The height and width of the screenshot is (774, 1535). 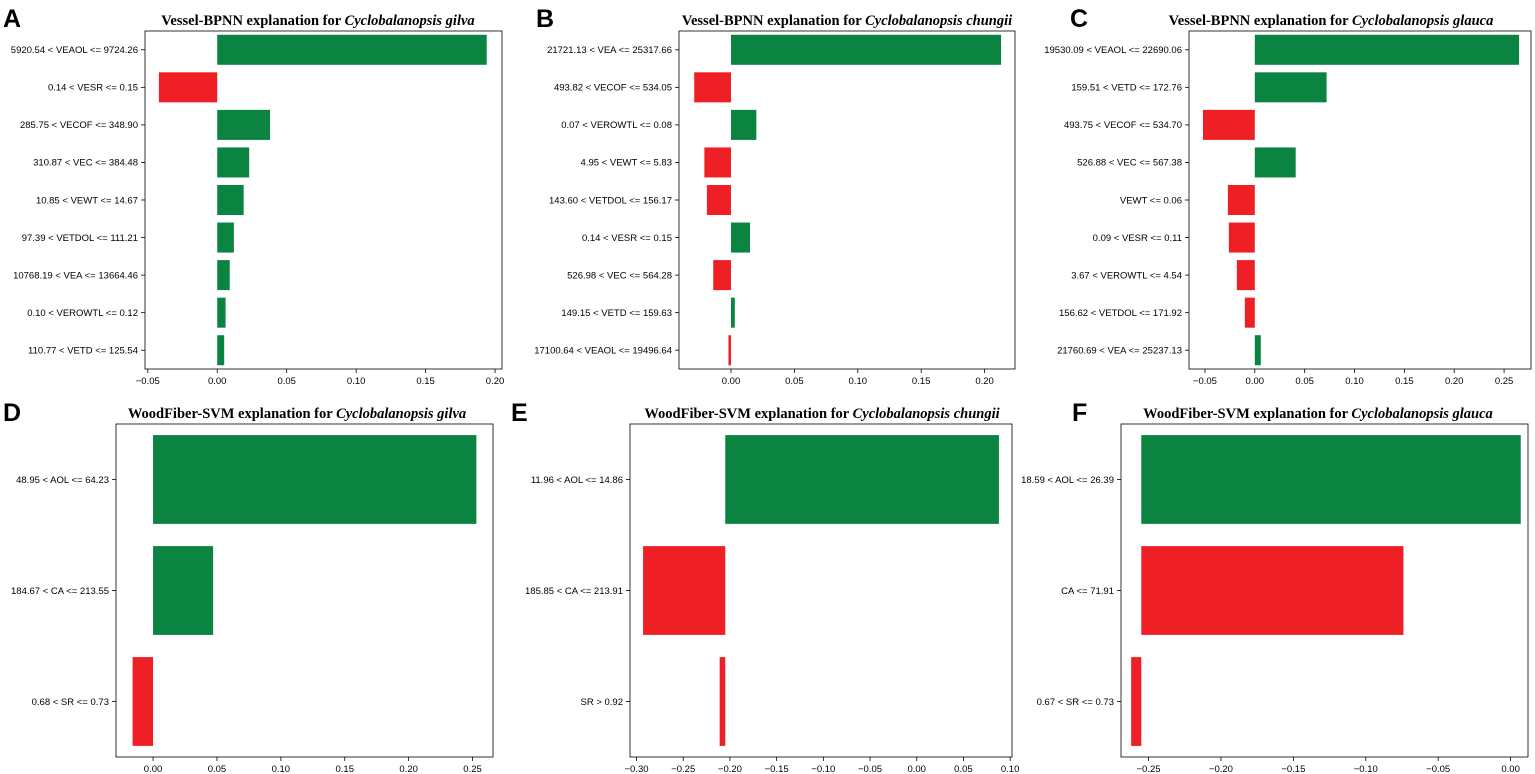 I want to click on y-tick-label: 110.77 < VETD <= 125.54, so click(x=83, y=351).